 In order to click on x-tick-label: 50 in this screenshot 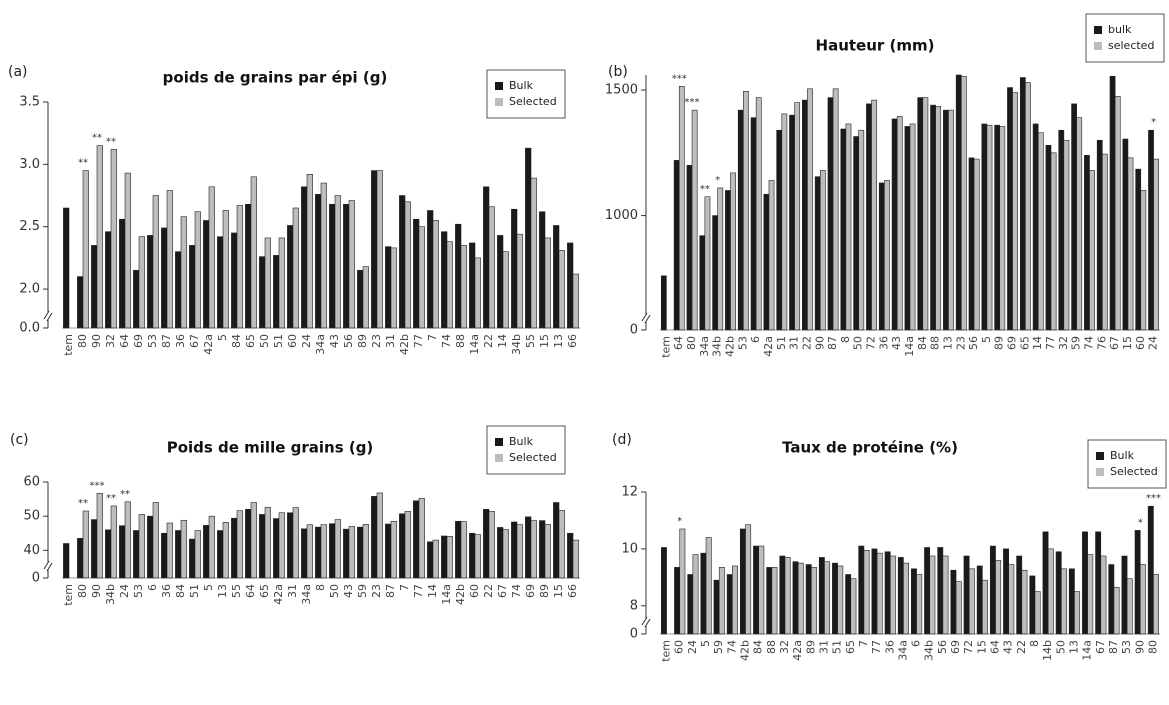, I will do `click(1060, 647)`.